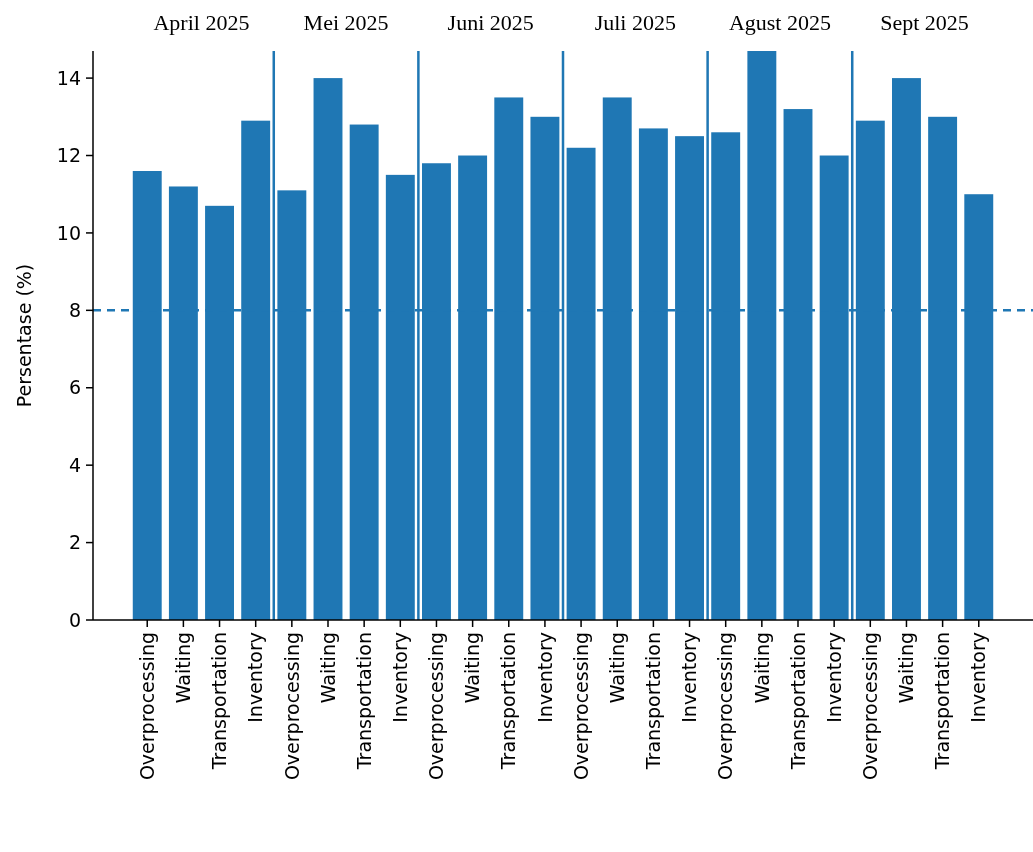 This screenshot has width=1033, height=852. I want to click on y-tick-label: 6, so click(74, 387).